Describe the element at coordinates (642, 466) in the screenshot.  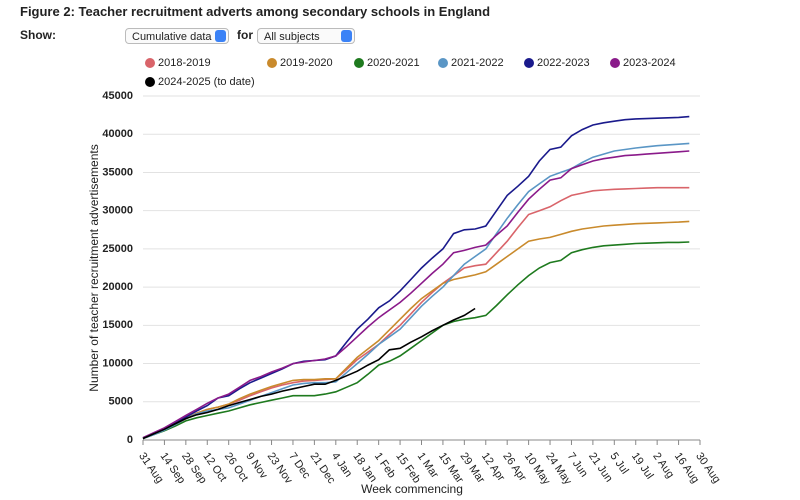
I see `x-tick-label: 19 Jul` at that location.